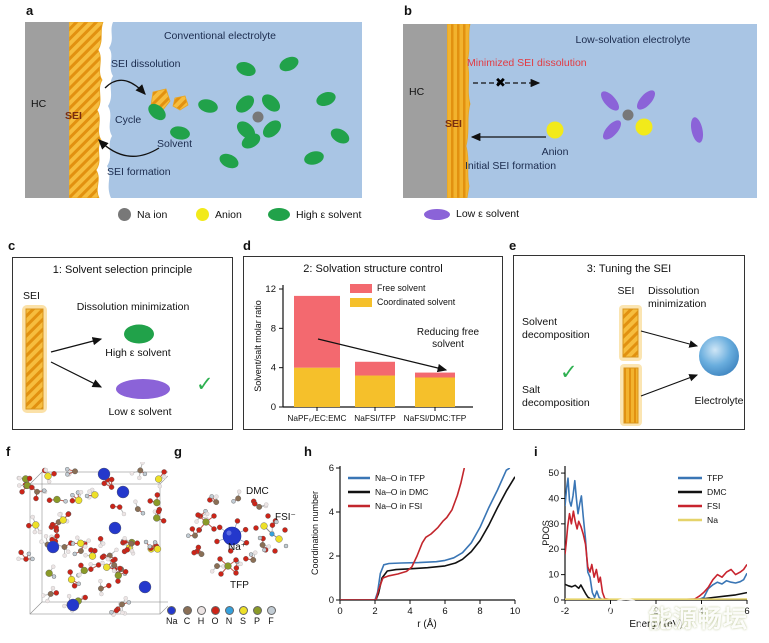 Image resolution: width=769 pixels, height=643 pixels. I want to click on i-legend-label: TFP, so click(715, 478).